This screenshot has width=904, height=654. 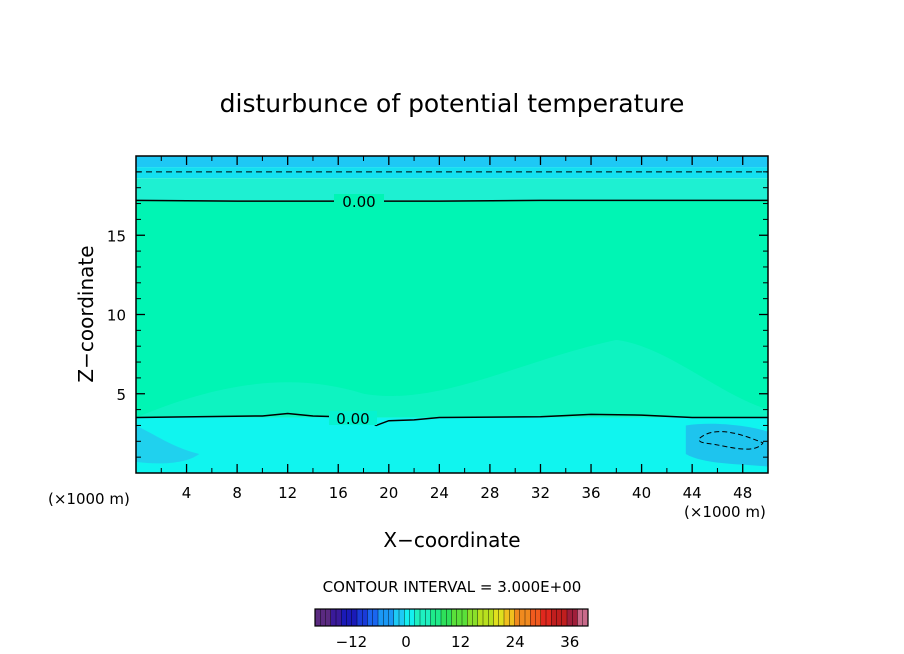 What do you see at coordinates (187, 493) in the screenshot?
I see `x-tick-label: 4` at bounding box center [187, 493].